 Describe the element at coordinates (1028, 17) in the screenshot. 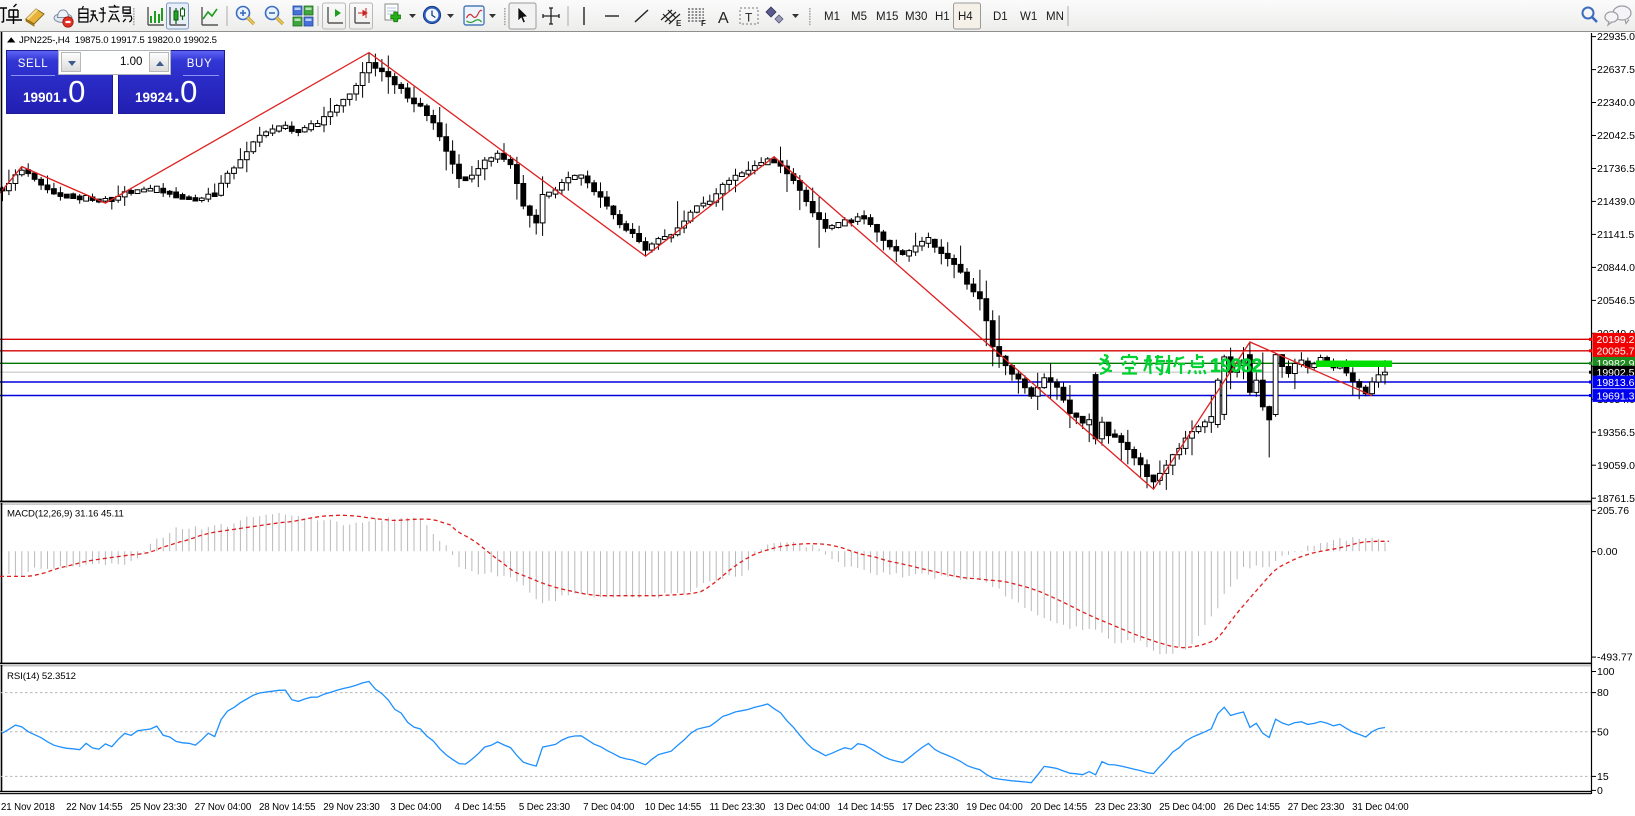

I see `svg-text: W1` at that location.